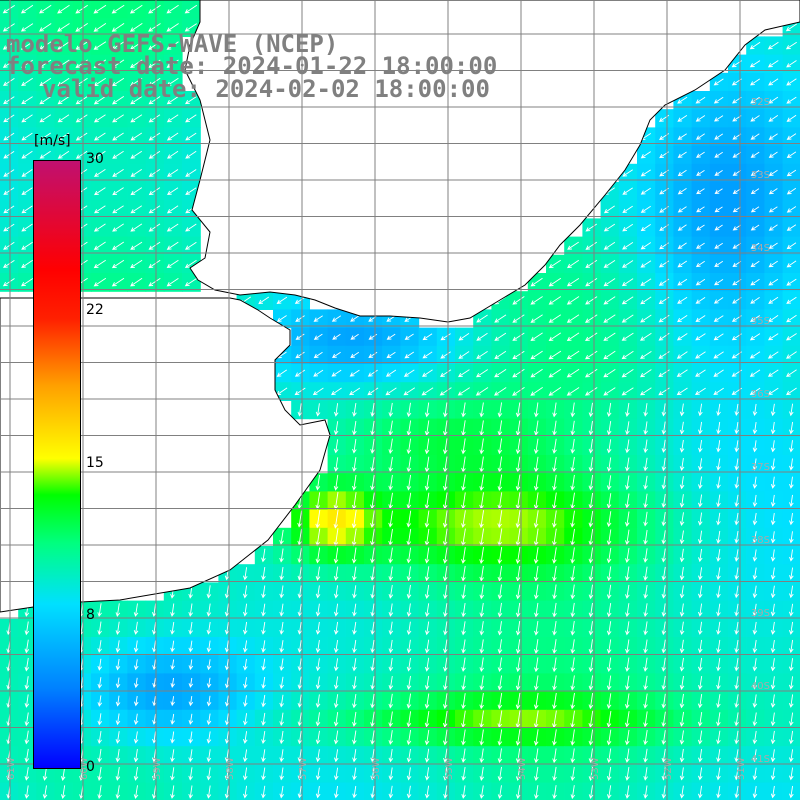 This screenshot has height=800, width=800. Describe the element at coordinates (449, 768) in the screenshot. I see `lon-label: 55W` at that location.